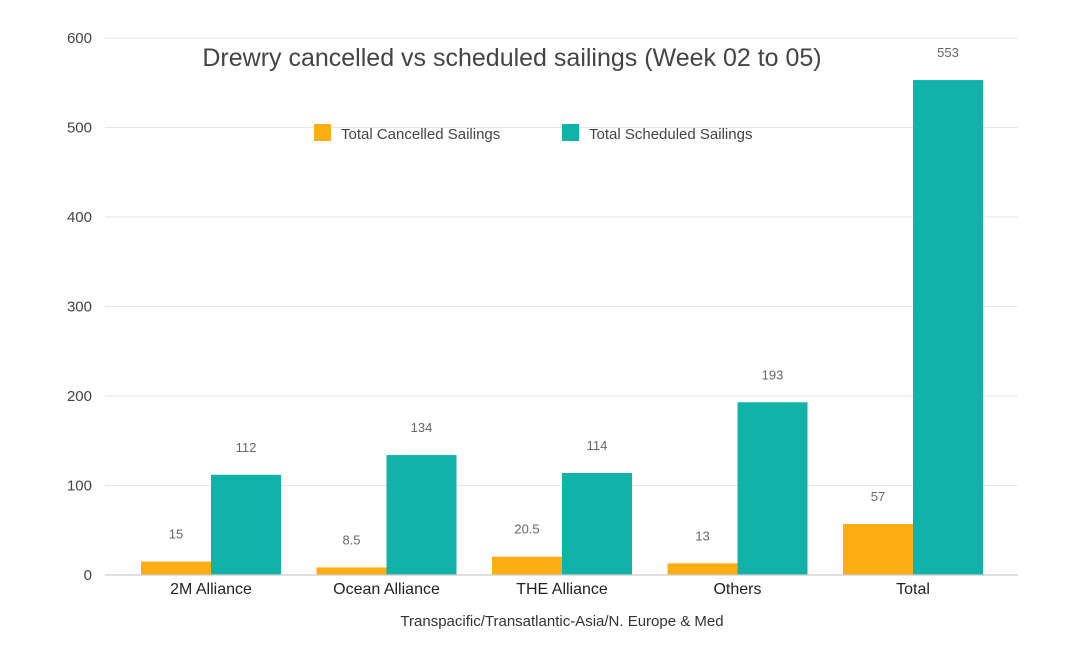  I want to click on data-label: 134, so click(422, 427).